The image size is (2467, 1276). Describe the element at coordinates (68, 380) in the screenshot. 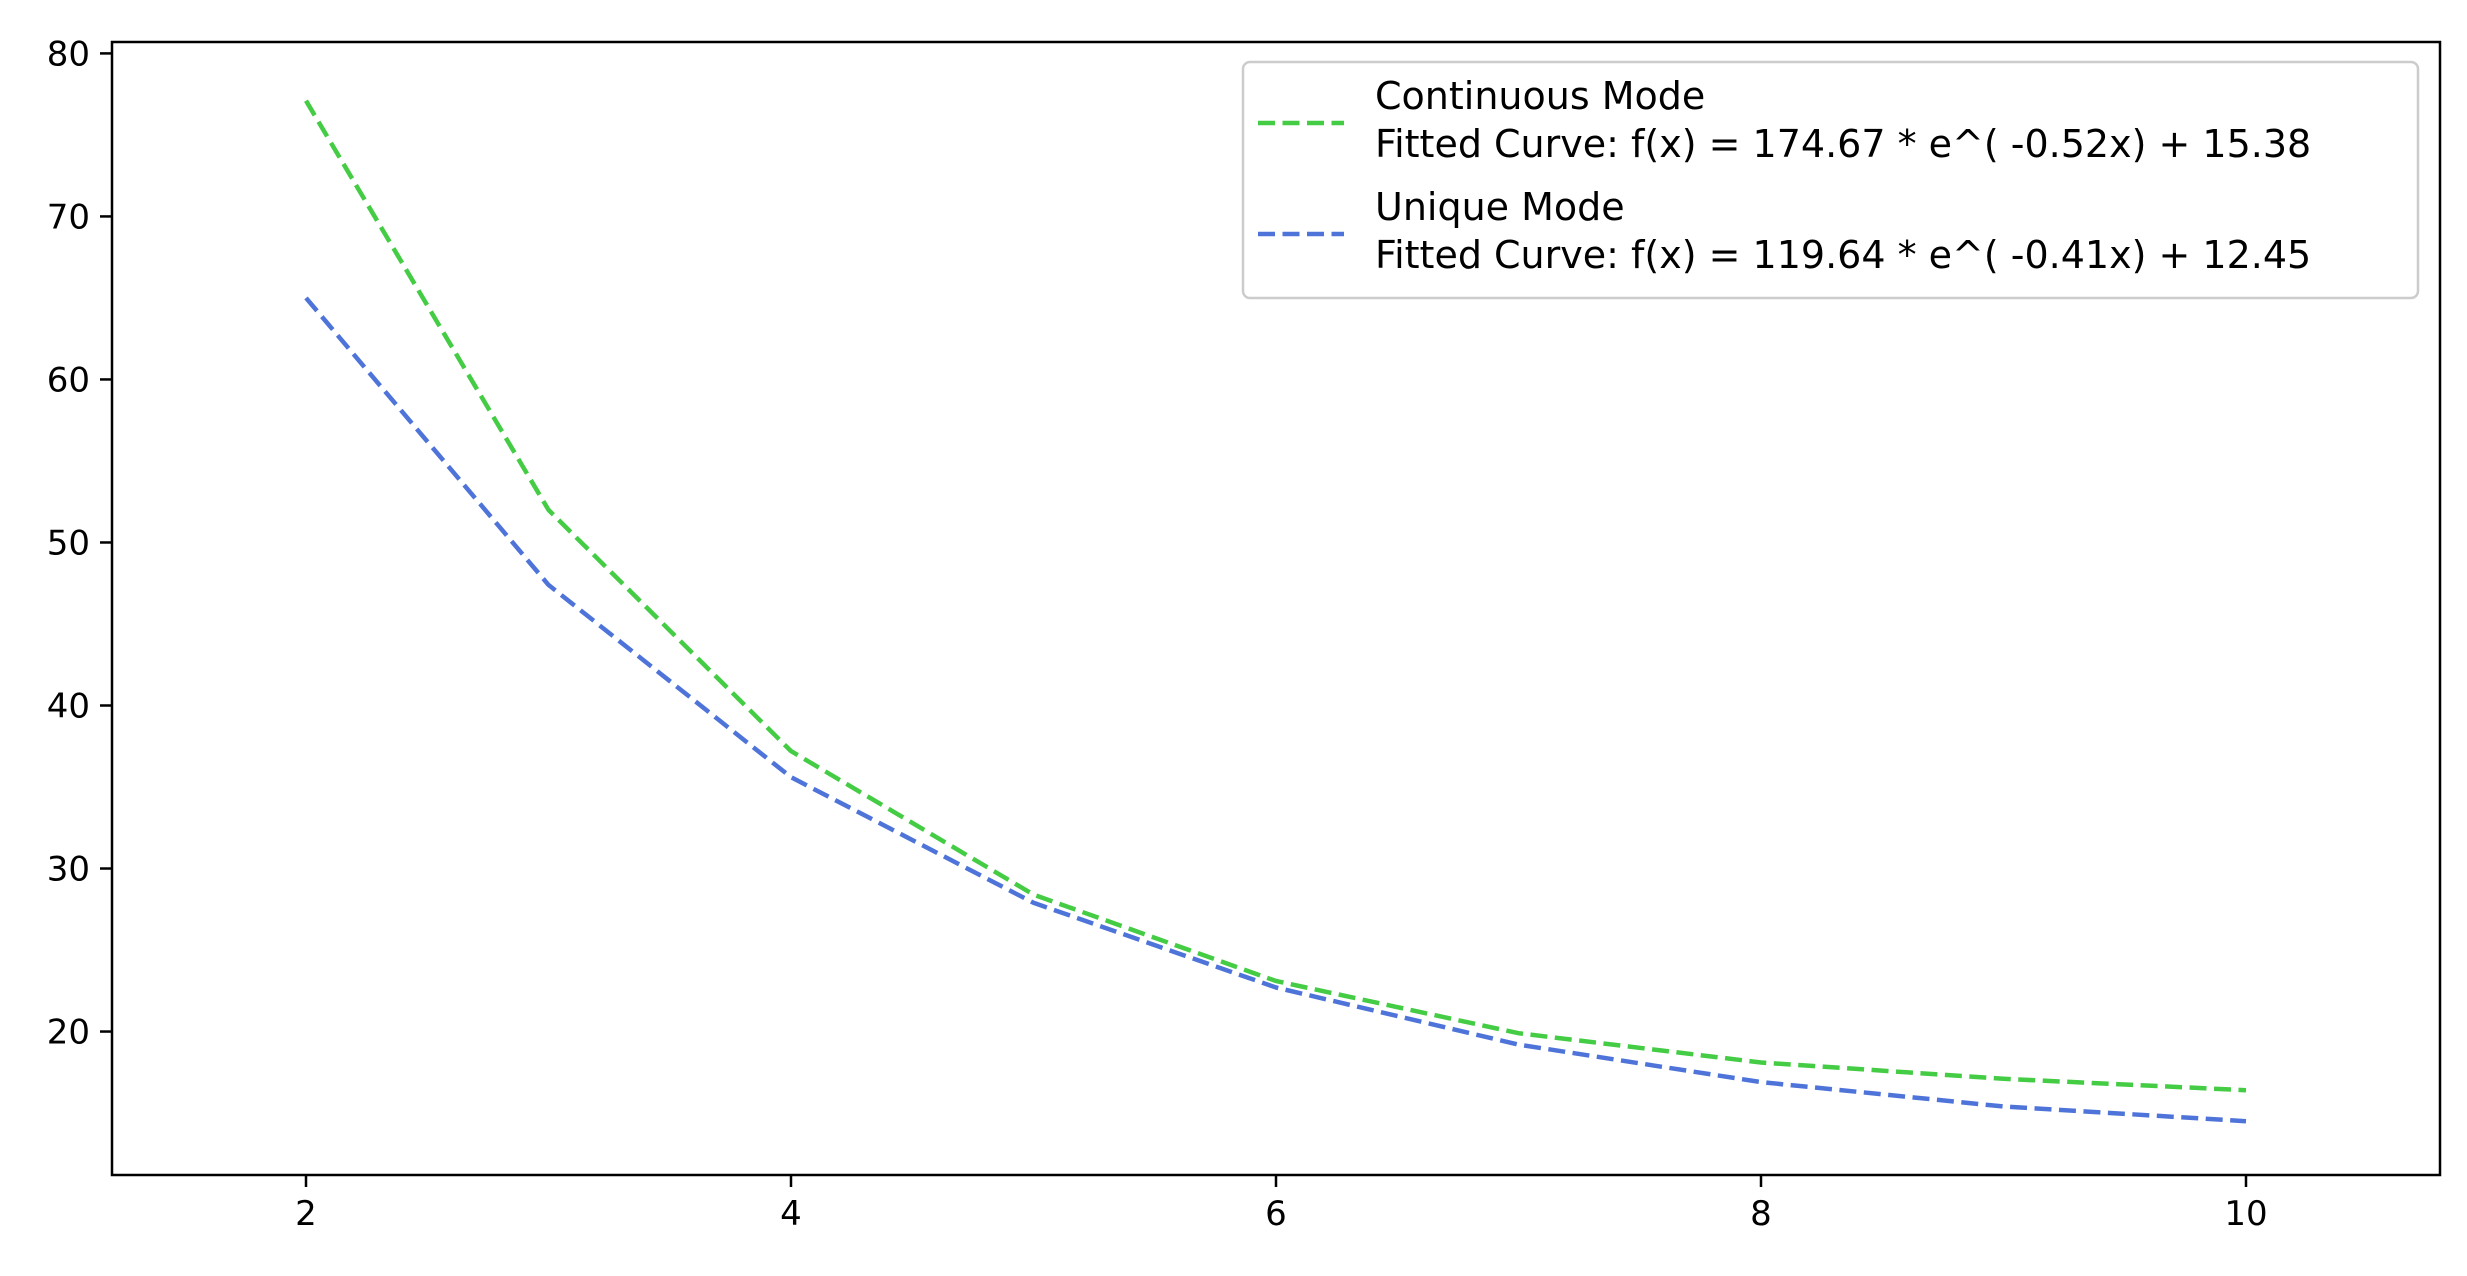

I see `y-tick-label: 60` at that location.